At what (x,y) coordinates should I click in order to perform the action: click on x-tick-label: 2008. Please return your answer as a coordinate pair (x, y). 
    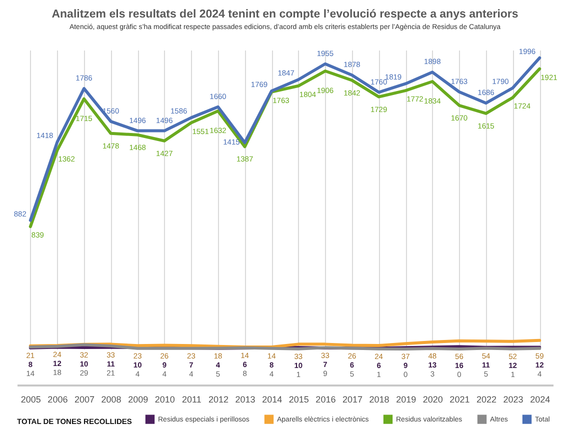
    Looking at the image, I should click on (111, 399).